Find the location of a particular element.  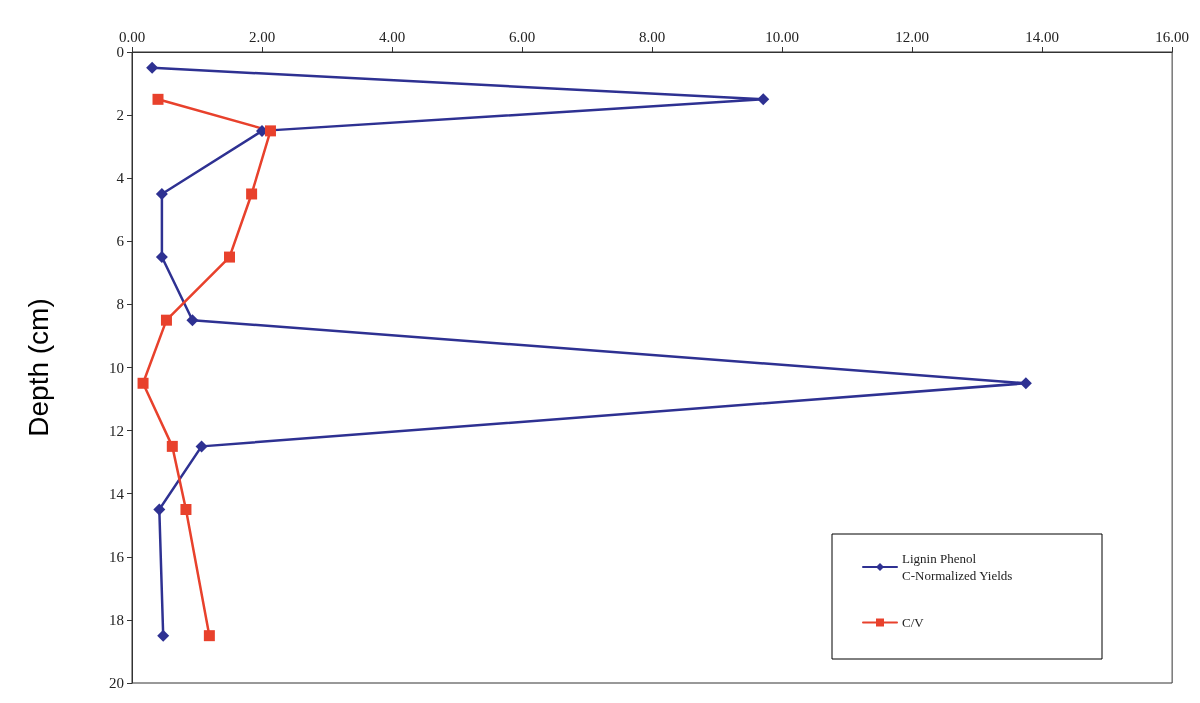

x-tick-label: 16.00 is located at coordinates (1172, 36).